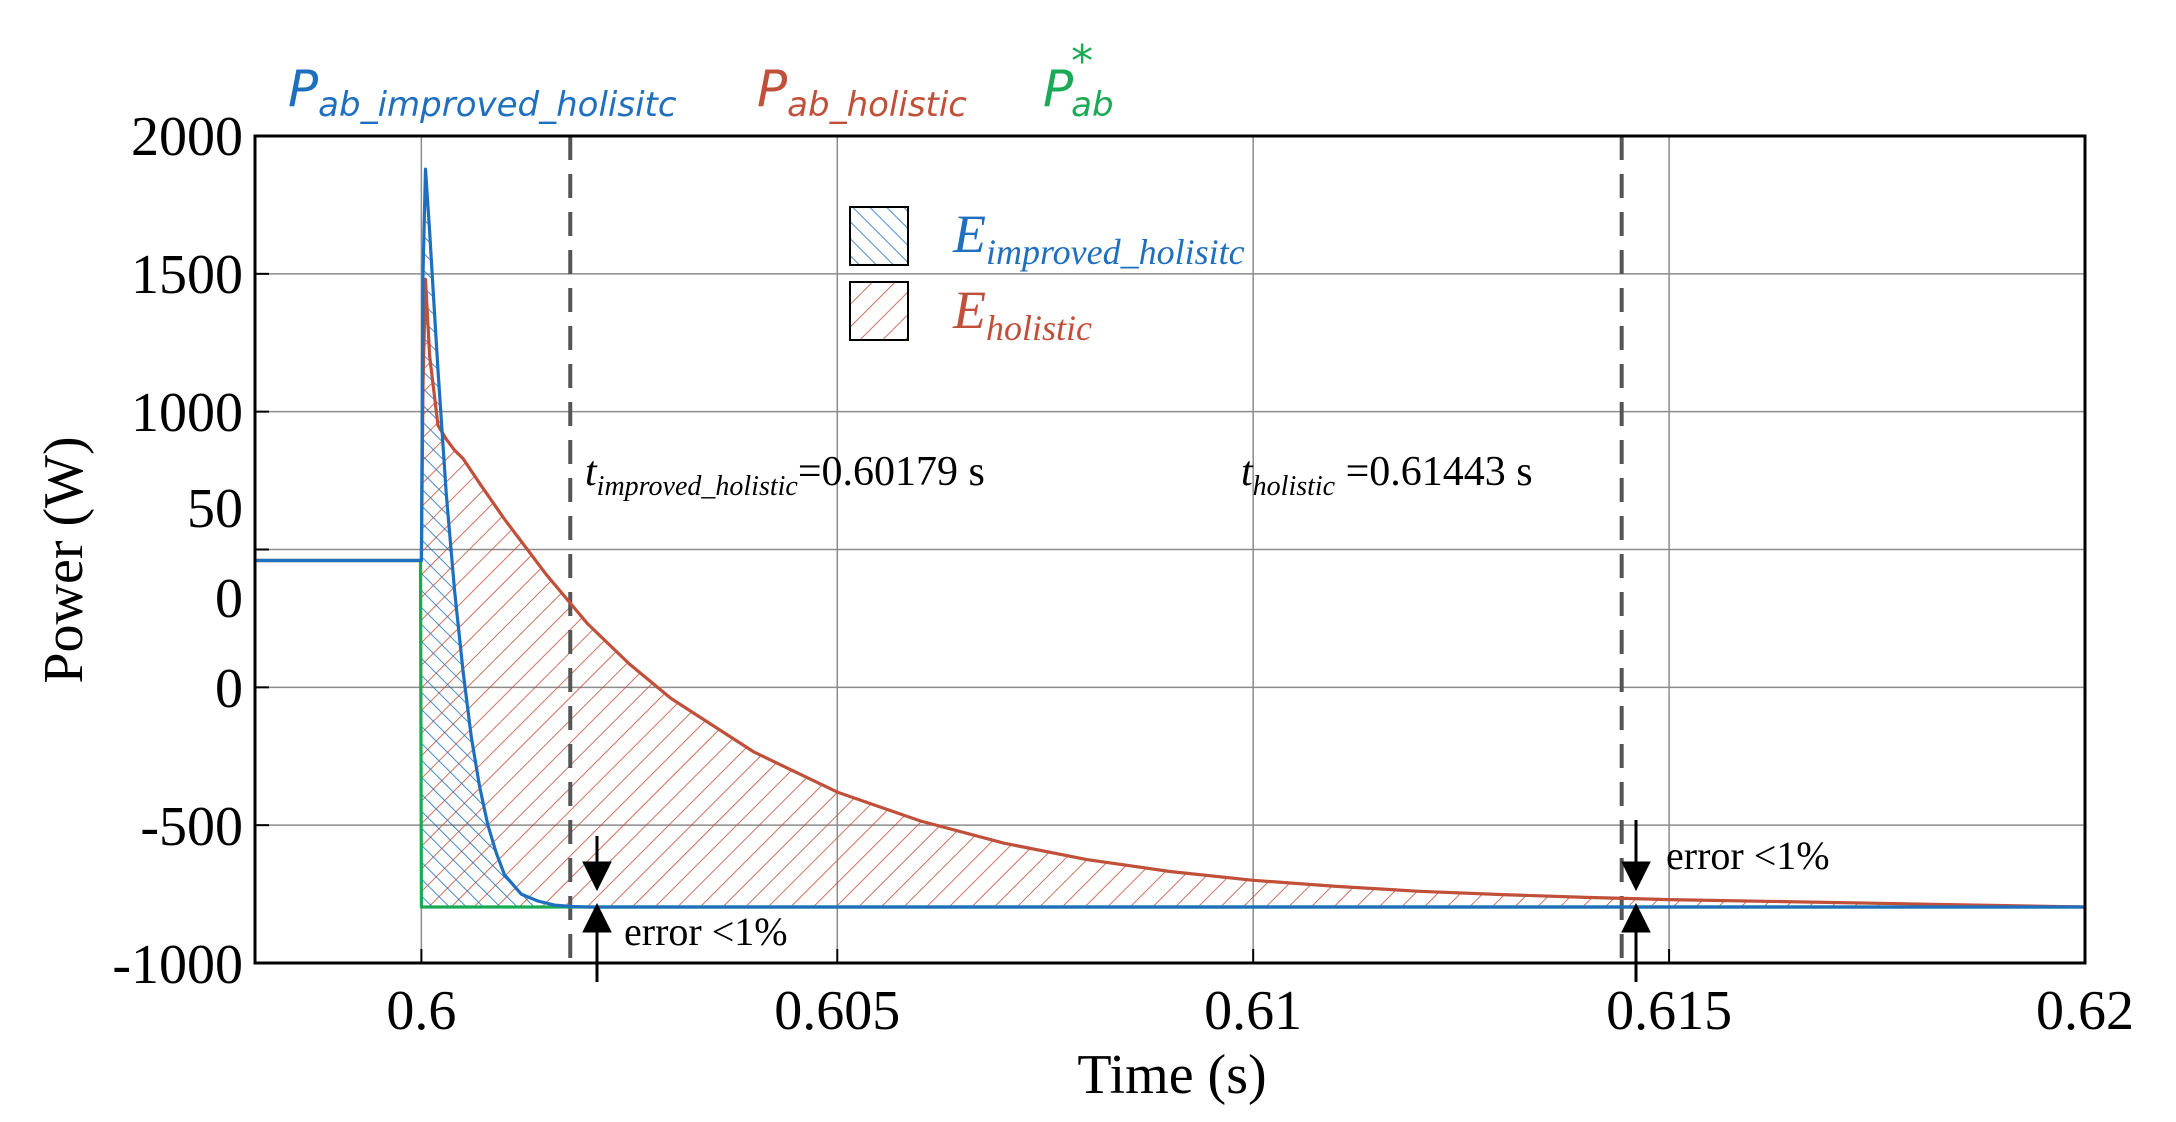  I want to click on legend-holistic-energy: Eholistic, so click(1022, 314).